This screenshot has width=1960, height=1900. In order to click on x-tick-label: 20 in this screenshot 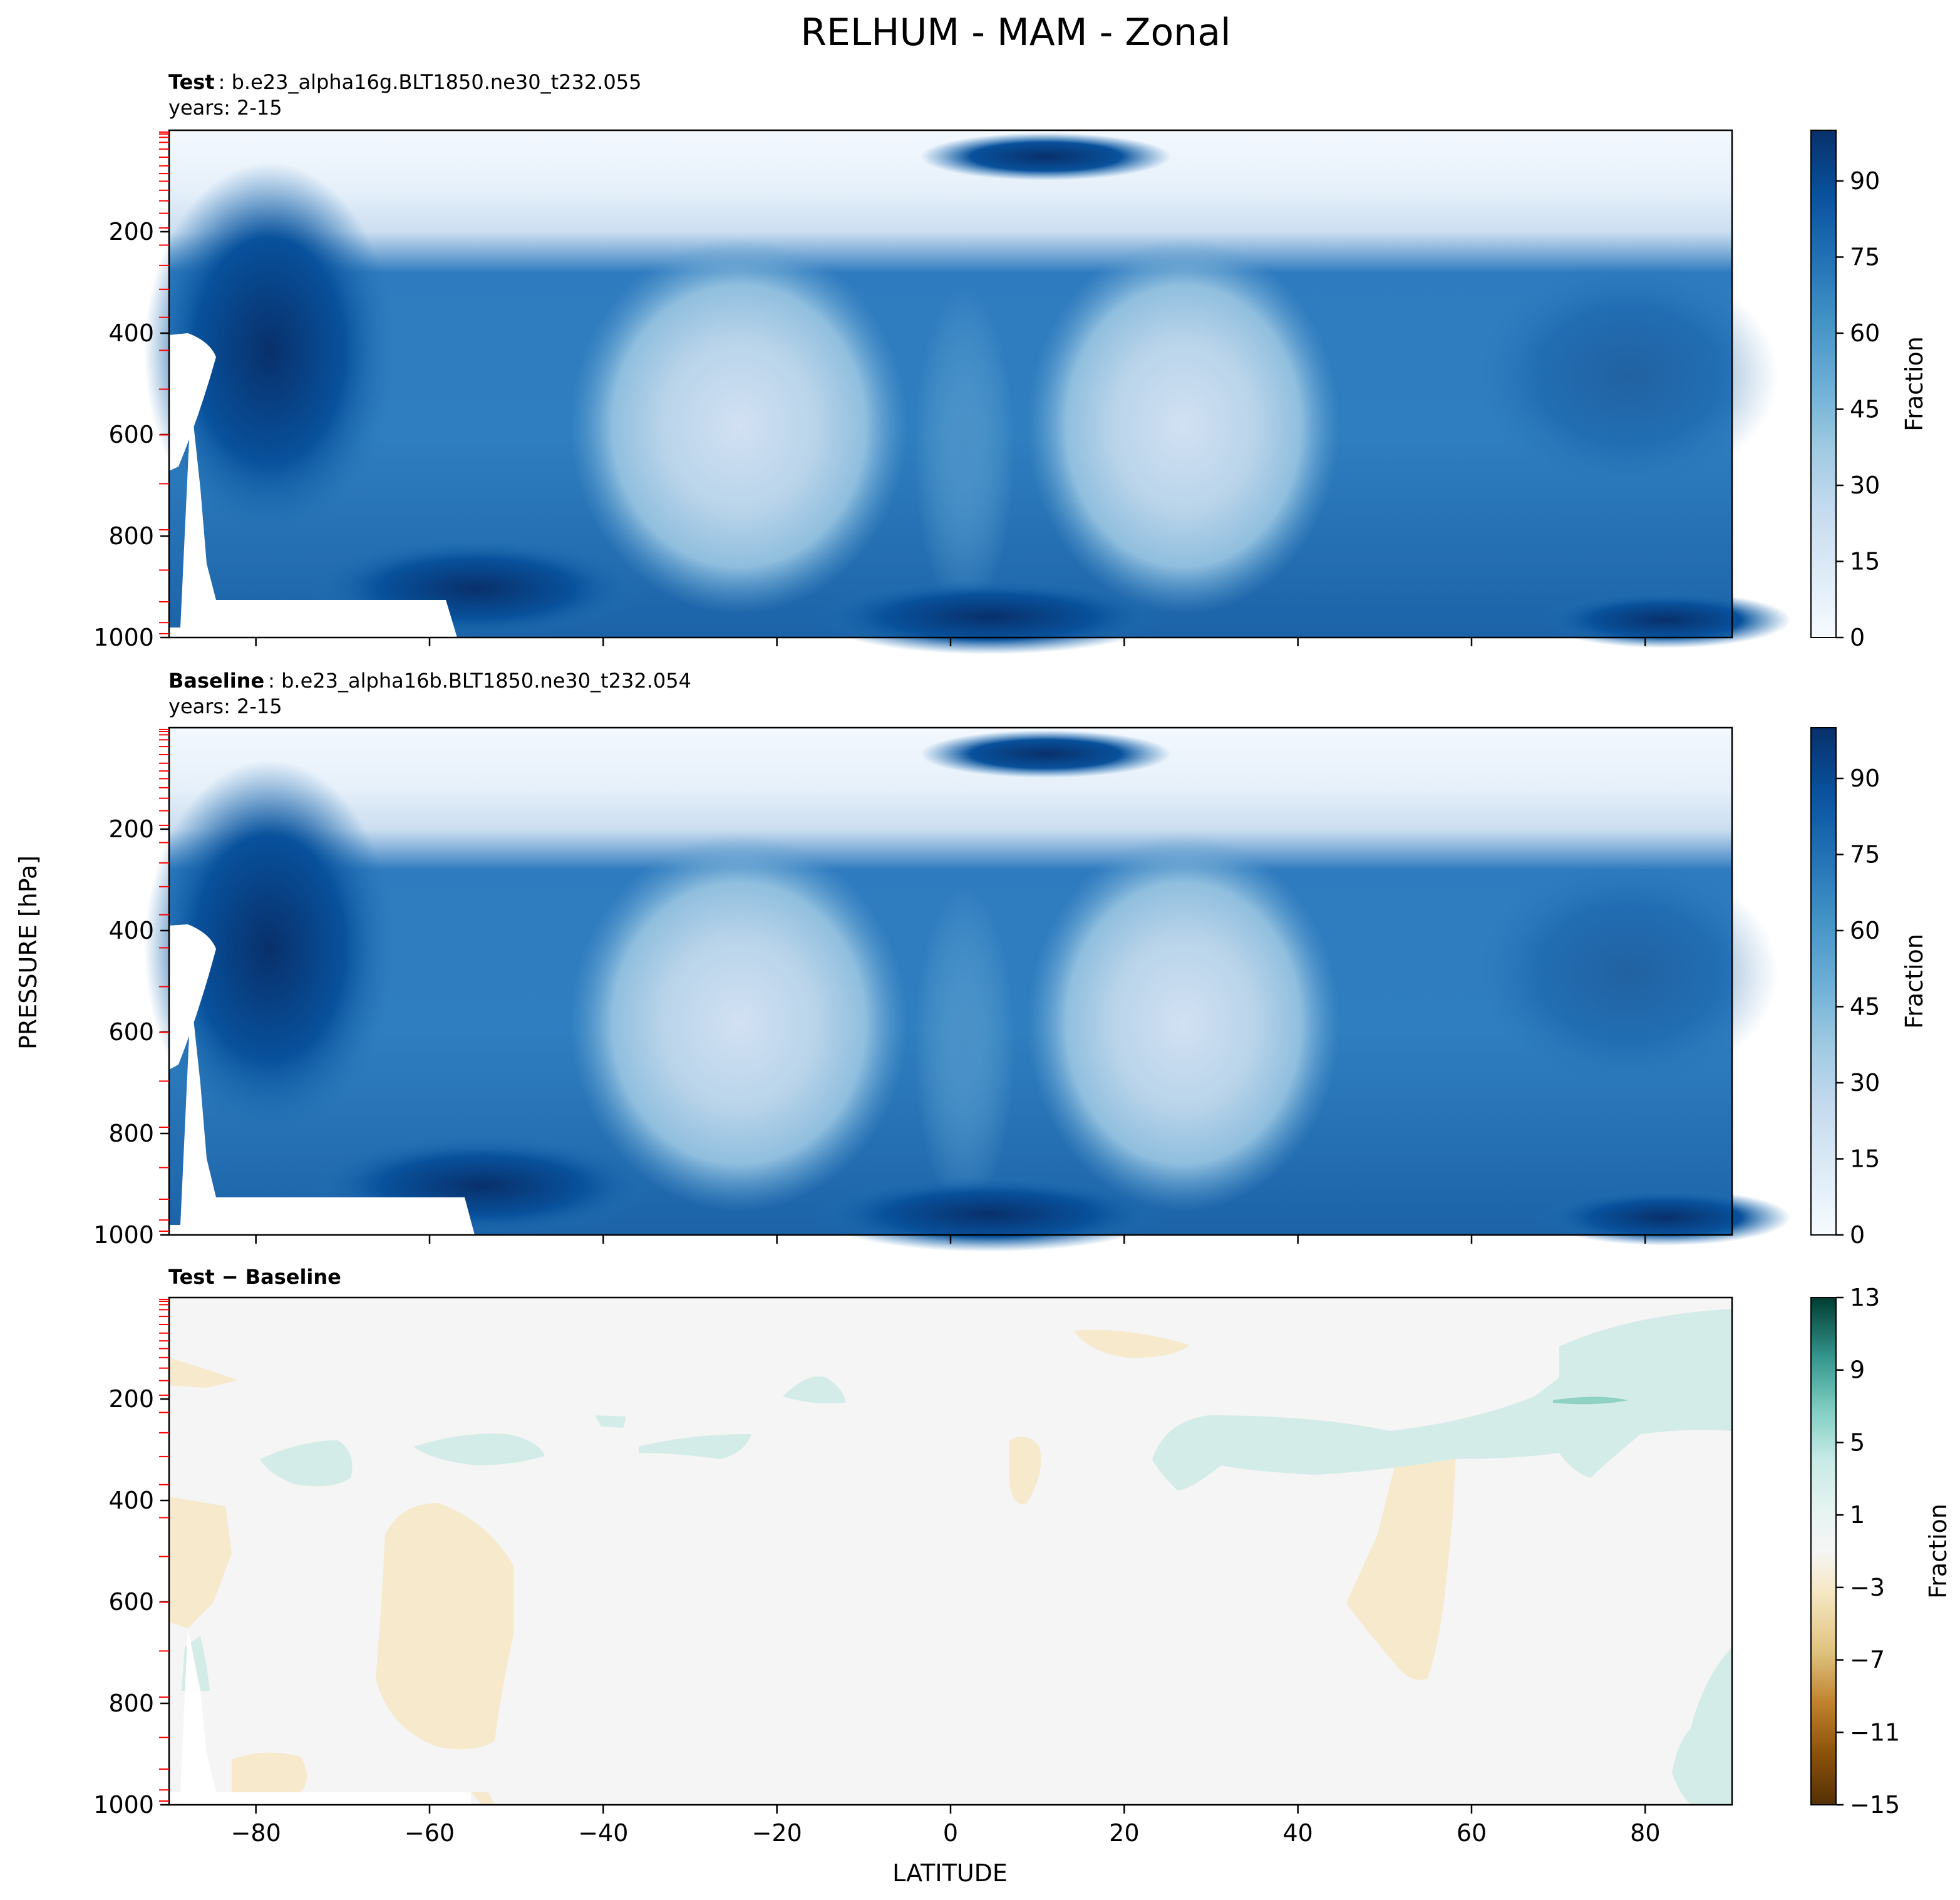, I will do `click(1124, 1833)`.